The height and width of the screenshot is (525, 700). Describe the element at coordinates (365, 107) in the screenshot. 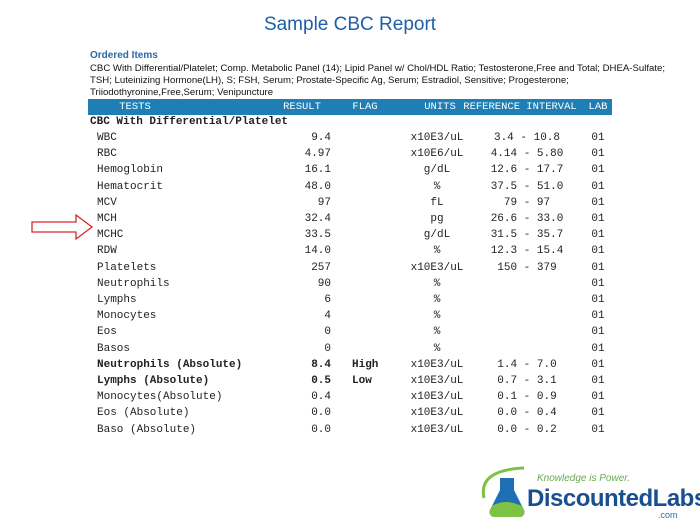

I see `column-header: FLAG` at that location.